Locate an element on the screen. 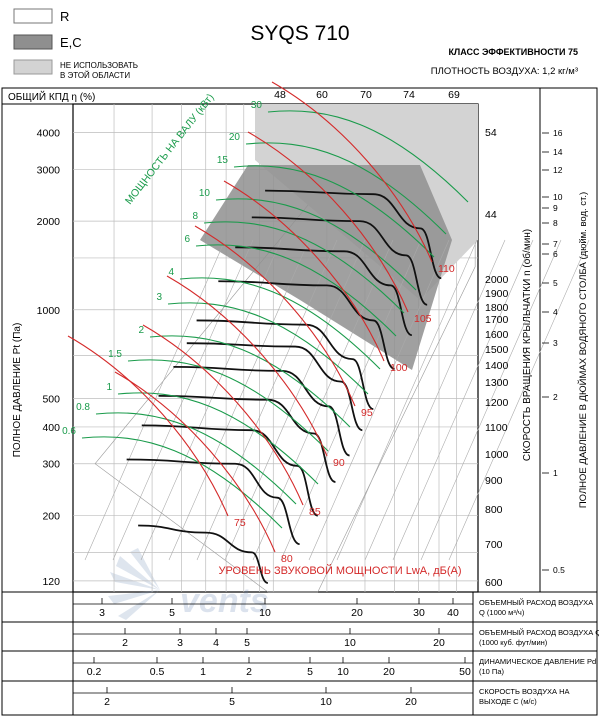  pressure-axis-label: ПОЛНОЕ ДАВЛЕНИЕ Pt (Па) is located at coordinates (17, 390).